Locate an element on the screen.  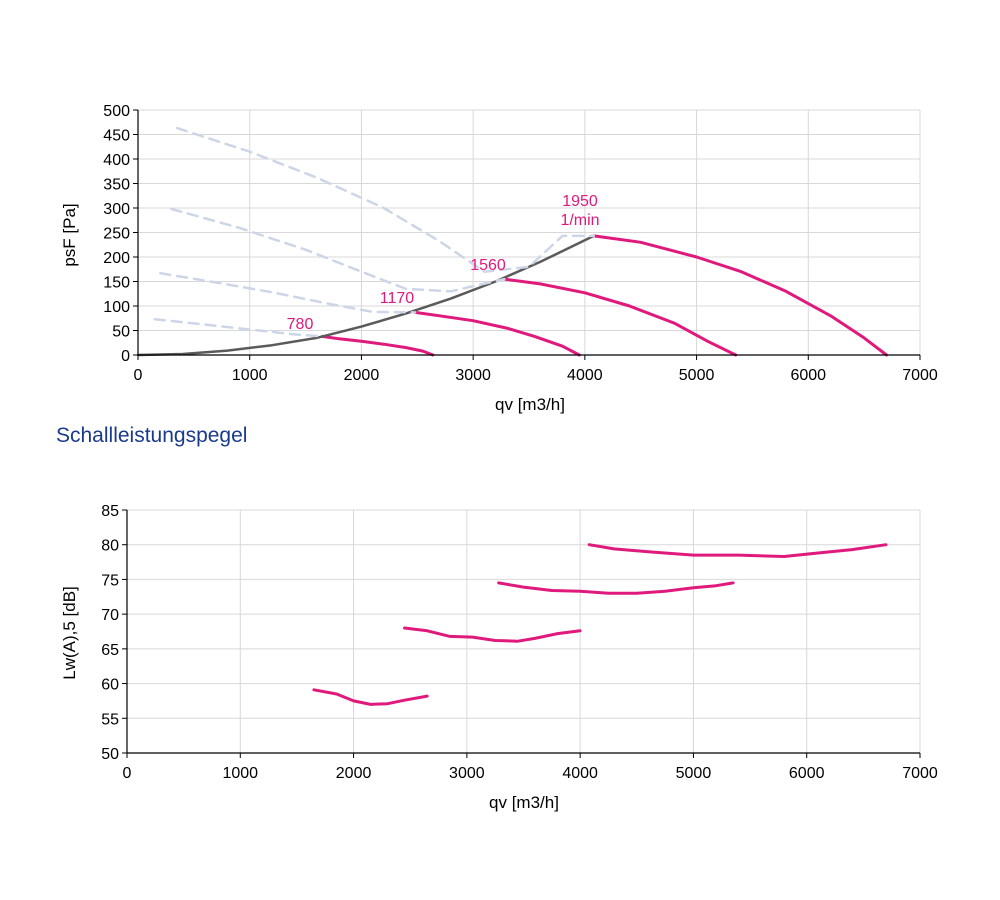
sound-x-tick-label: 2000 is located at coordinates (354, 773).